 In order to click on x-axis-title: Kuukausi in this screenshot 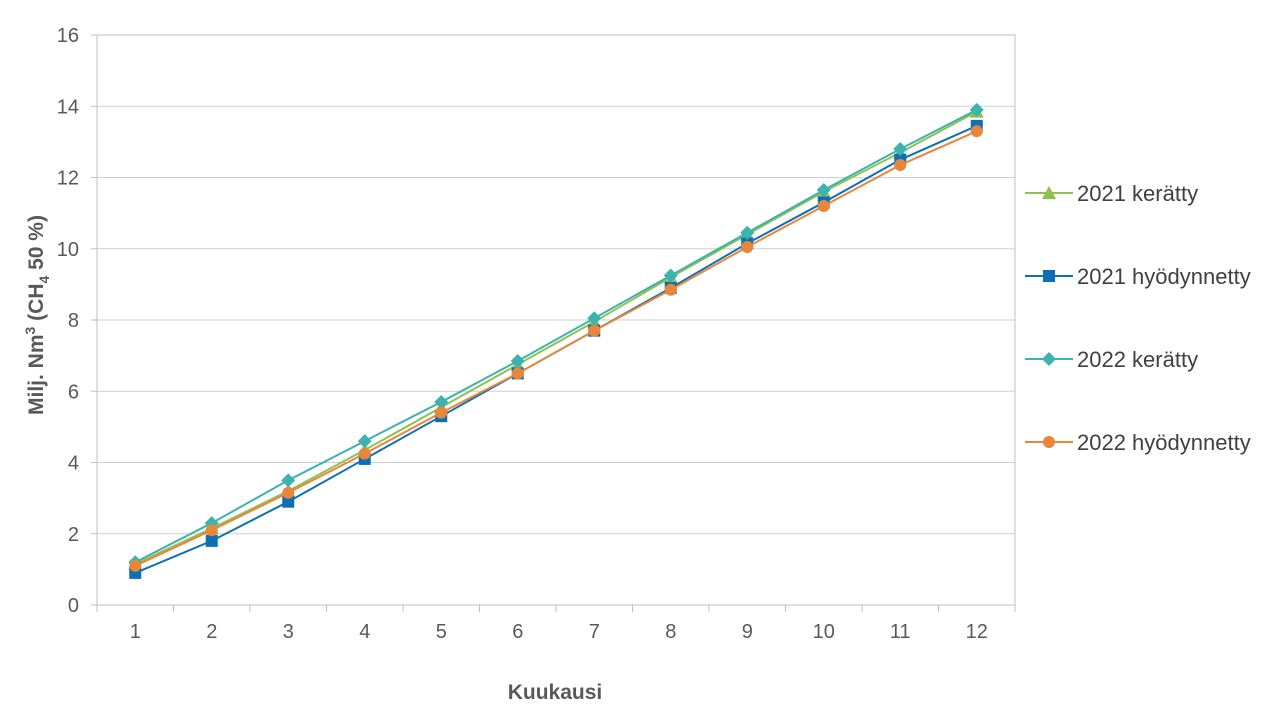, I will do `click(555, 692)`.